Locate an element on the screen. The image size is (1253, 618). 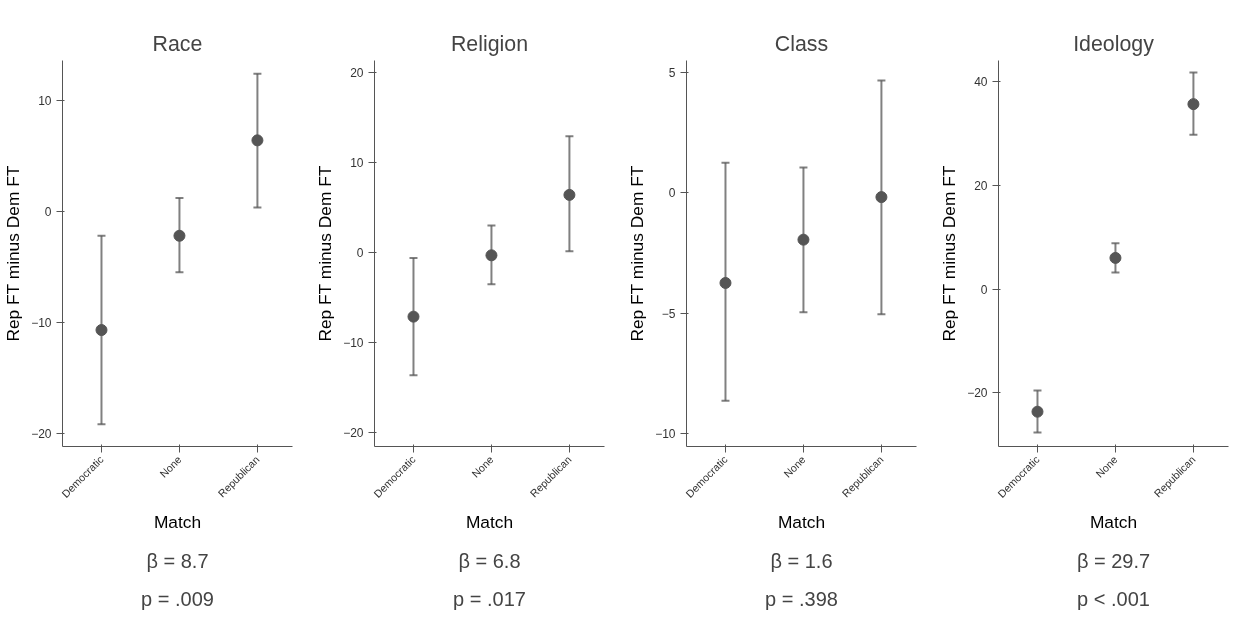
text: p = .009 is located at coordinates (177, 598).